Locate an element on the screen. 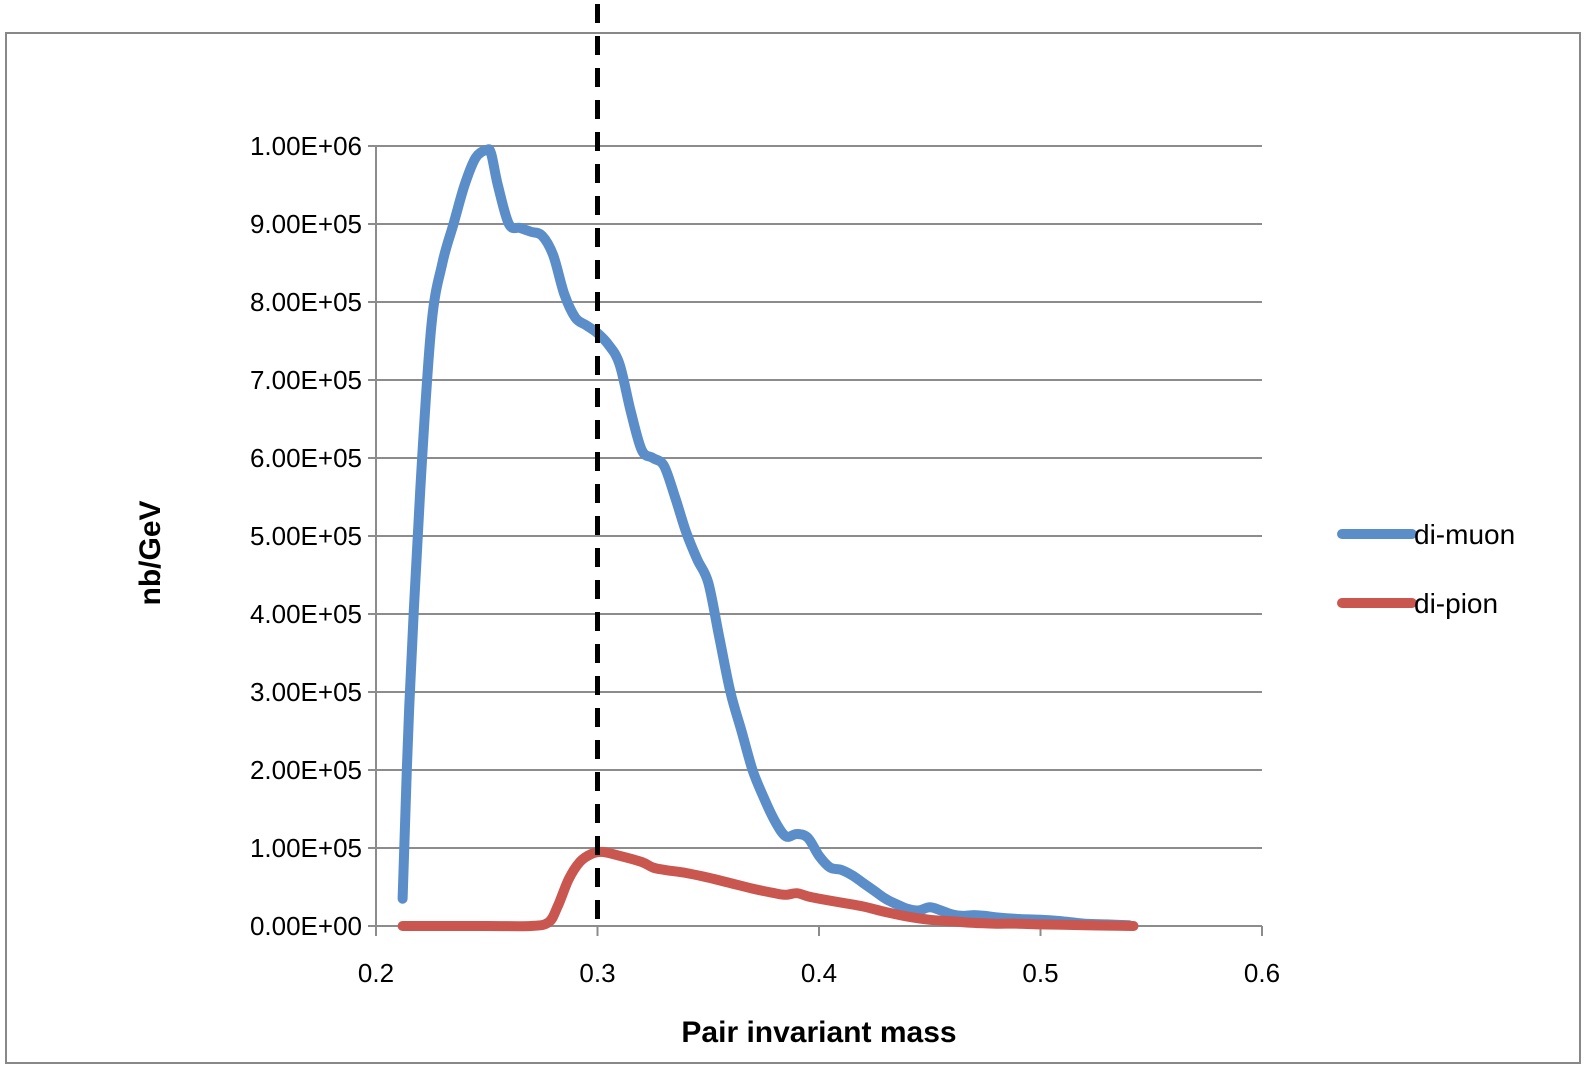 The image size is (1585, 1066). y-axis-title: nb/GeV is located at coordinates (150, 552).